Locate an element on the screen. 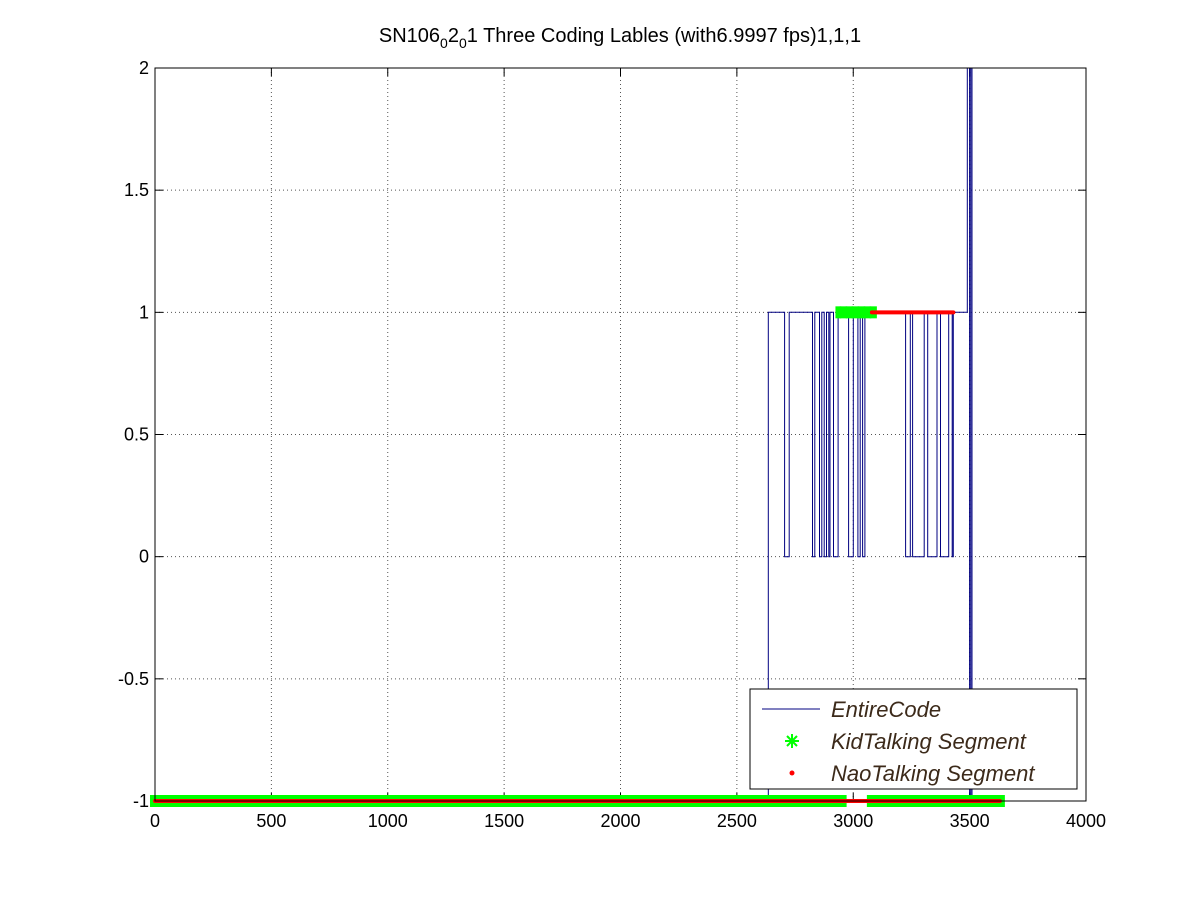 Image resolution: width=1200 pixels, height=900 pixels. y-tick-label: 0.5 is located at coordinates (136, 435).